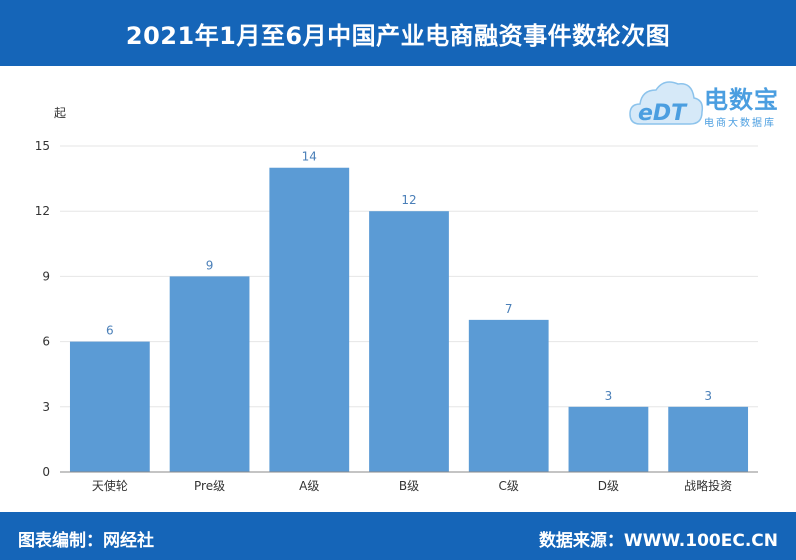 Image resolution: width=796 pixels, height=560 pixels. What do you see at coordinates (209, 486) in the screenshot?
I see `x-tick-label: Pre级` at bounding box center [209, 486].